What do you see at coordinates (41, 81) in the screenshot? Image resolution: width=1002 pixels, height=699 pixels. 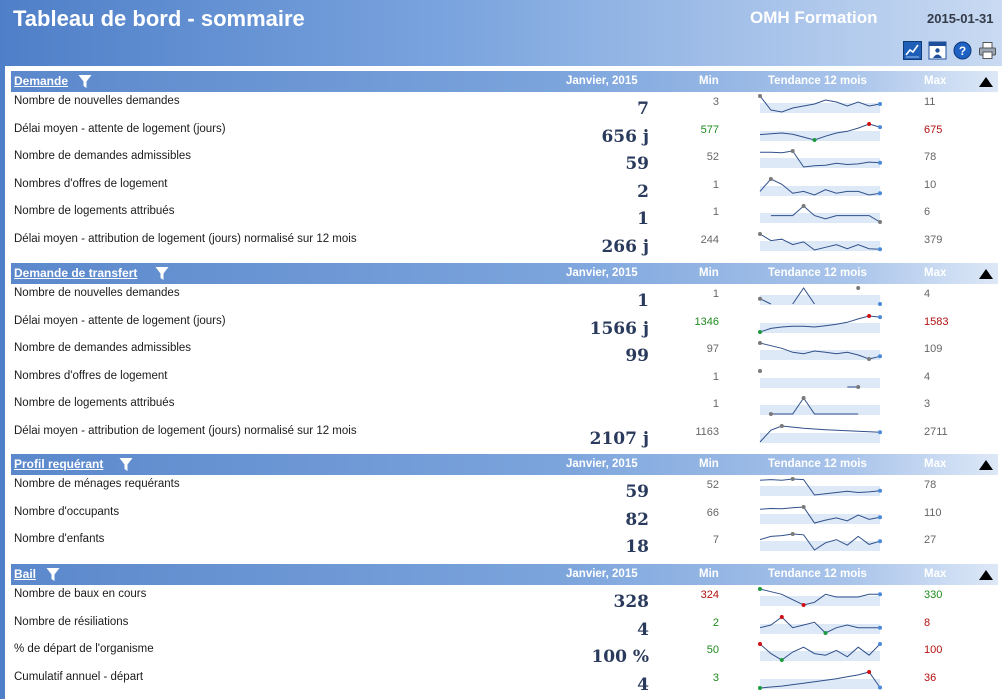 I see `section-title-link: Demande` at bounding box center [41, 81].